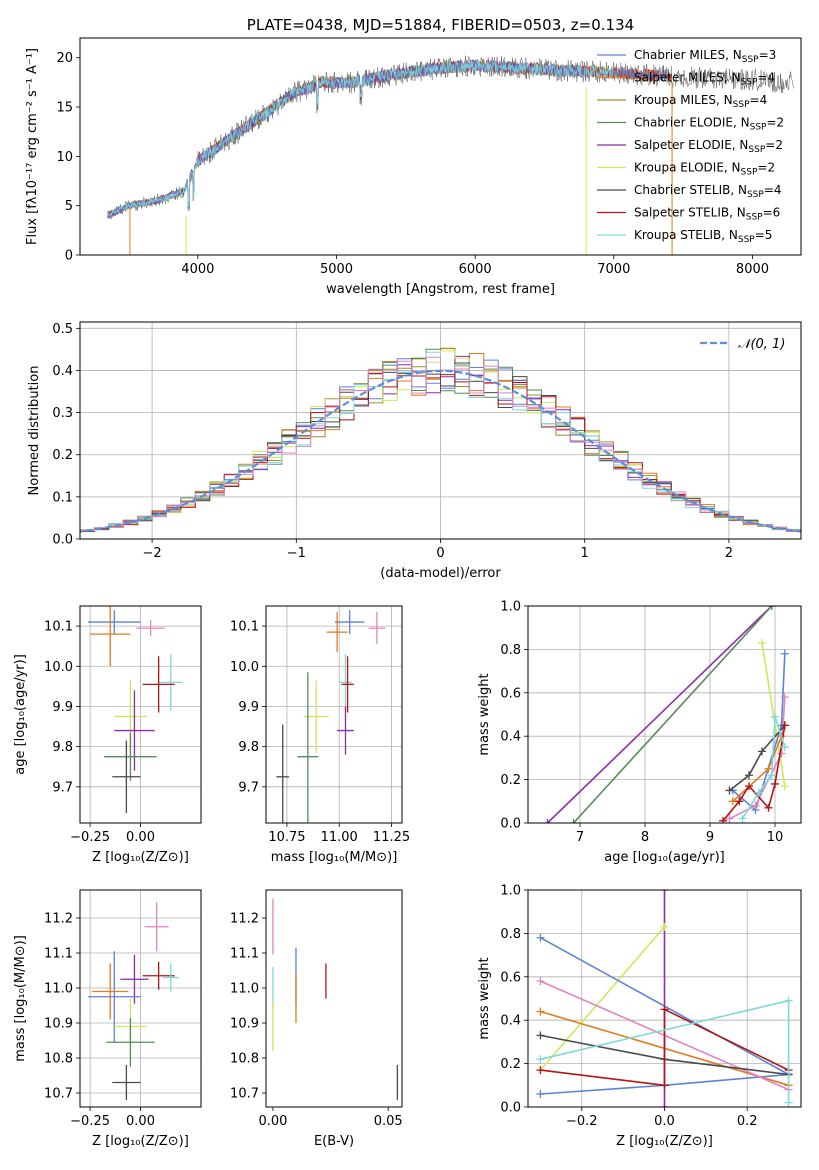  I want to click on legend-label-text: Salpeter STELIB, N, so click(690, 213).